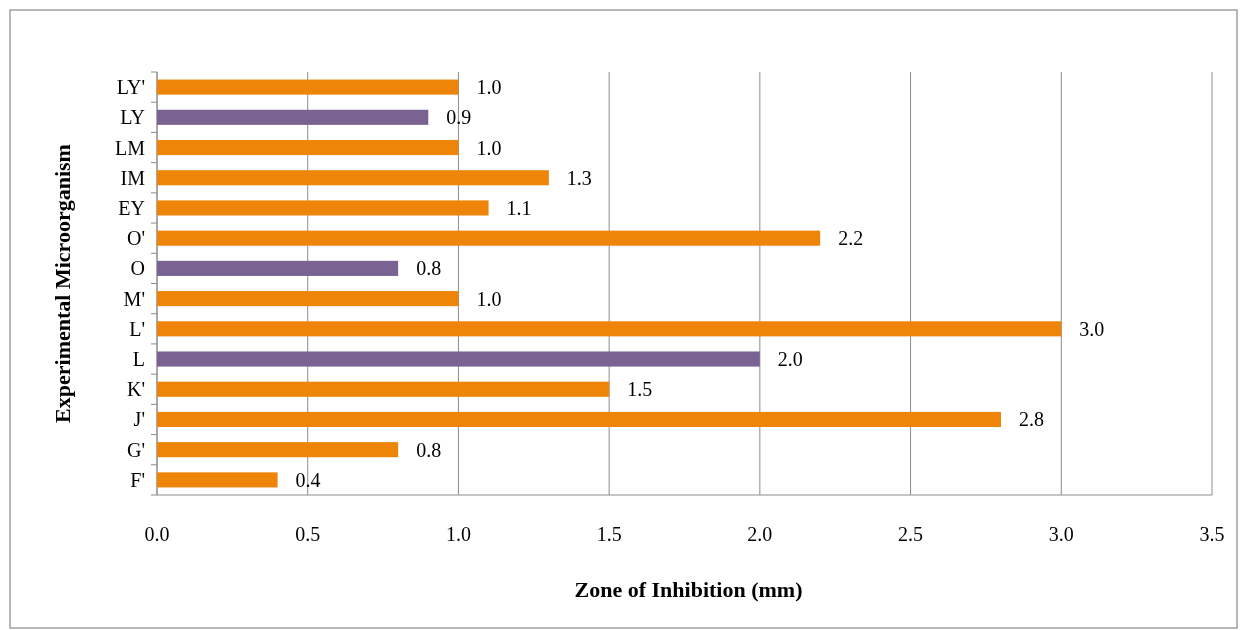  What do you see at coordinates (132, 117) in the screenshot?
I see `y-tick-label: LY` at bounding box center [132, 117].